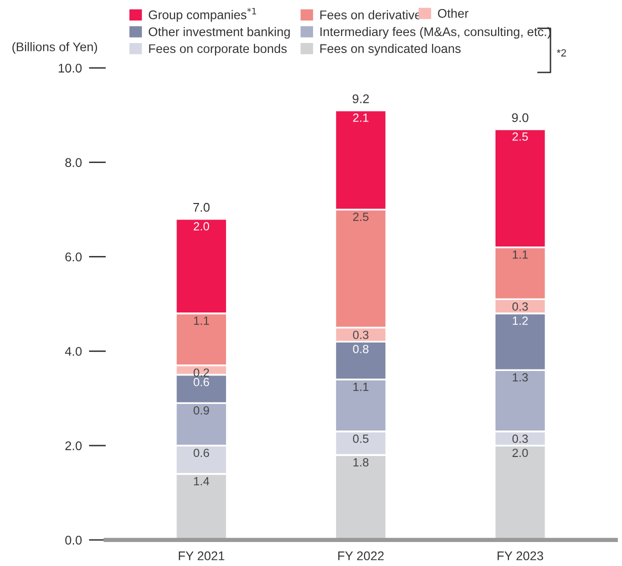  I want to click on legend-label: Fees on syndicated loans, so click(390, 50).